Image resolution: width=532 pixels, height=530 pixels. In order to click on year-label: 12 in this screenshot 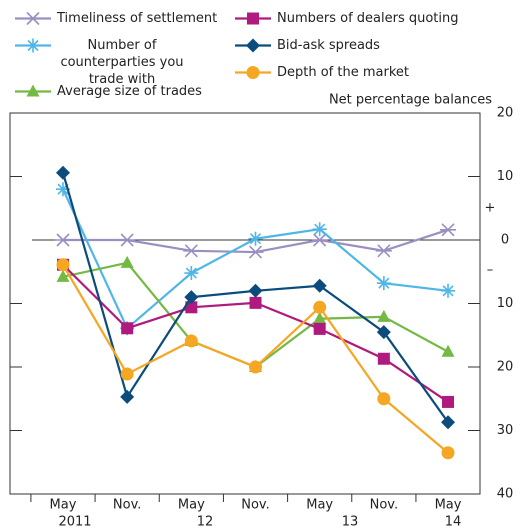, I will do `click(205, 522)`.